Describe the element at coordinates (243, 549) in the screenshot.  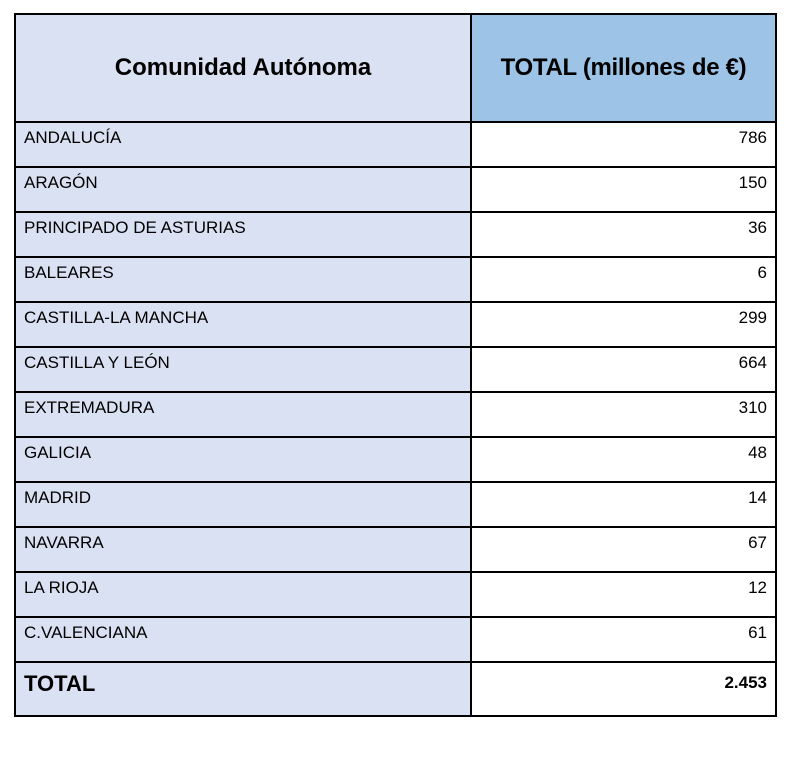
I see `region-name: NAVARRA` at that location.